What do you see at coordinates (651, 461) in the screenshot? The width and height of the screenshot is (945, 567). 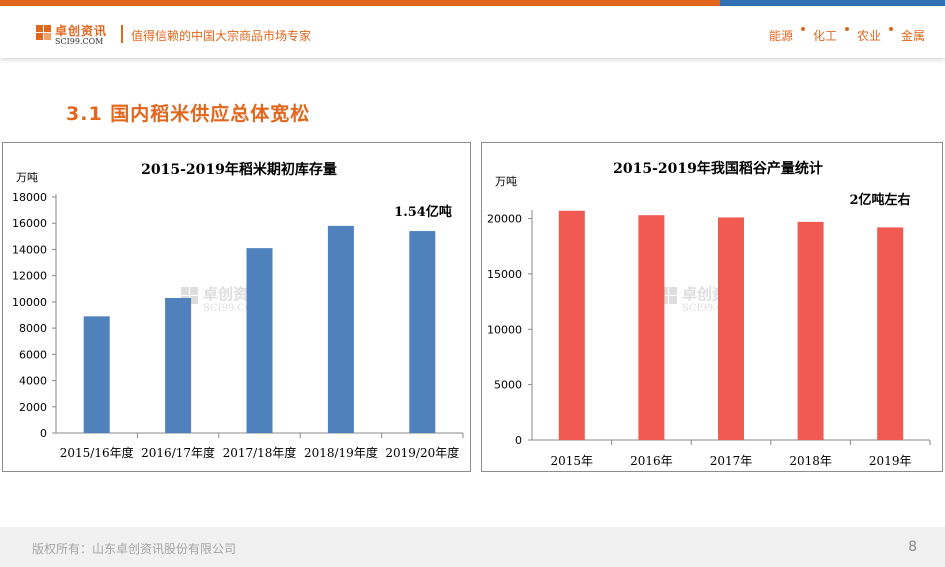 I see `x-tick-label: 2016年` at bounding box center [651, 461].